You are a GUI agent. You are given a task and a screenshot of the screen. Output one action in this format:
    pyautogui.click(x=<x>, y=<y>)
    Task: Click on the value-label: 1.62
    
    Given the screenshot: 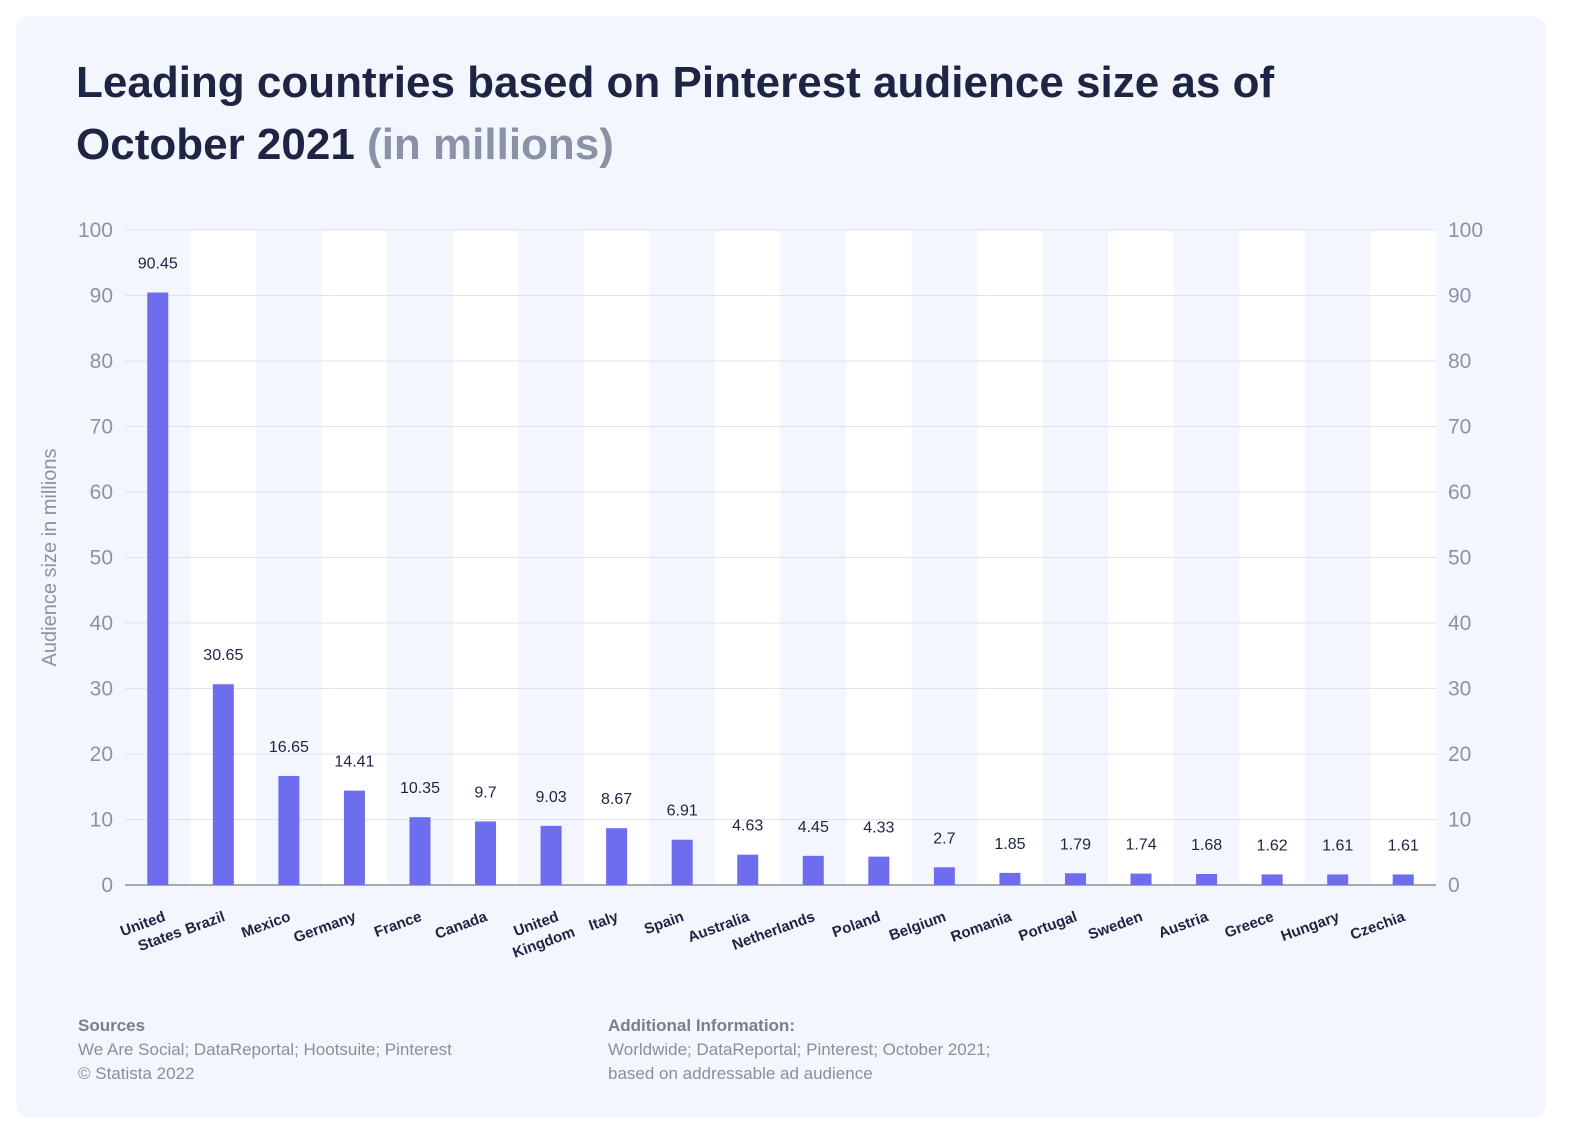 What is the action you would take?
    pyautogui.click(x=1272, y=845)
    